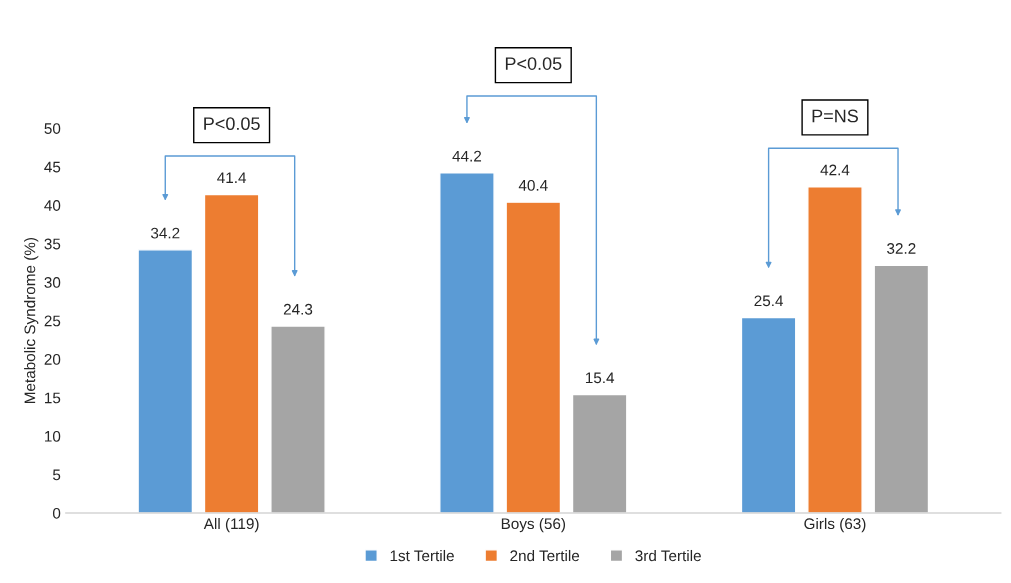 This screenshot has width=1011, height=583. I want to click on text: P=NS, so click(835, 116).